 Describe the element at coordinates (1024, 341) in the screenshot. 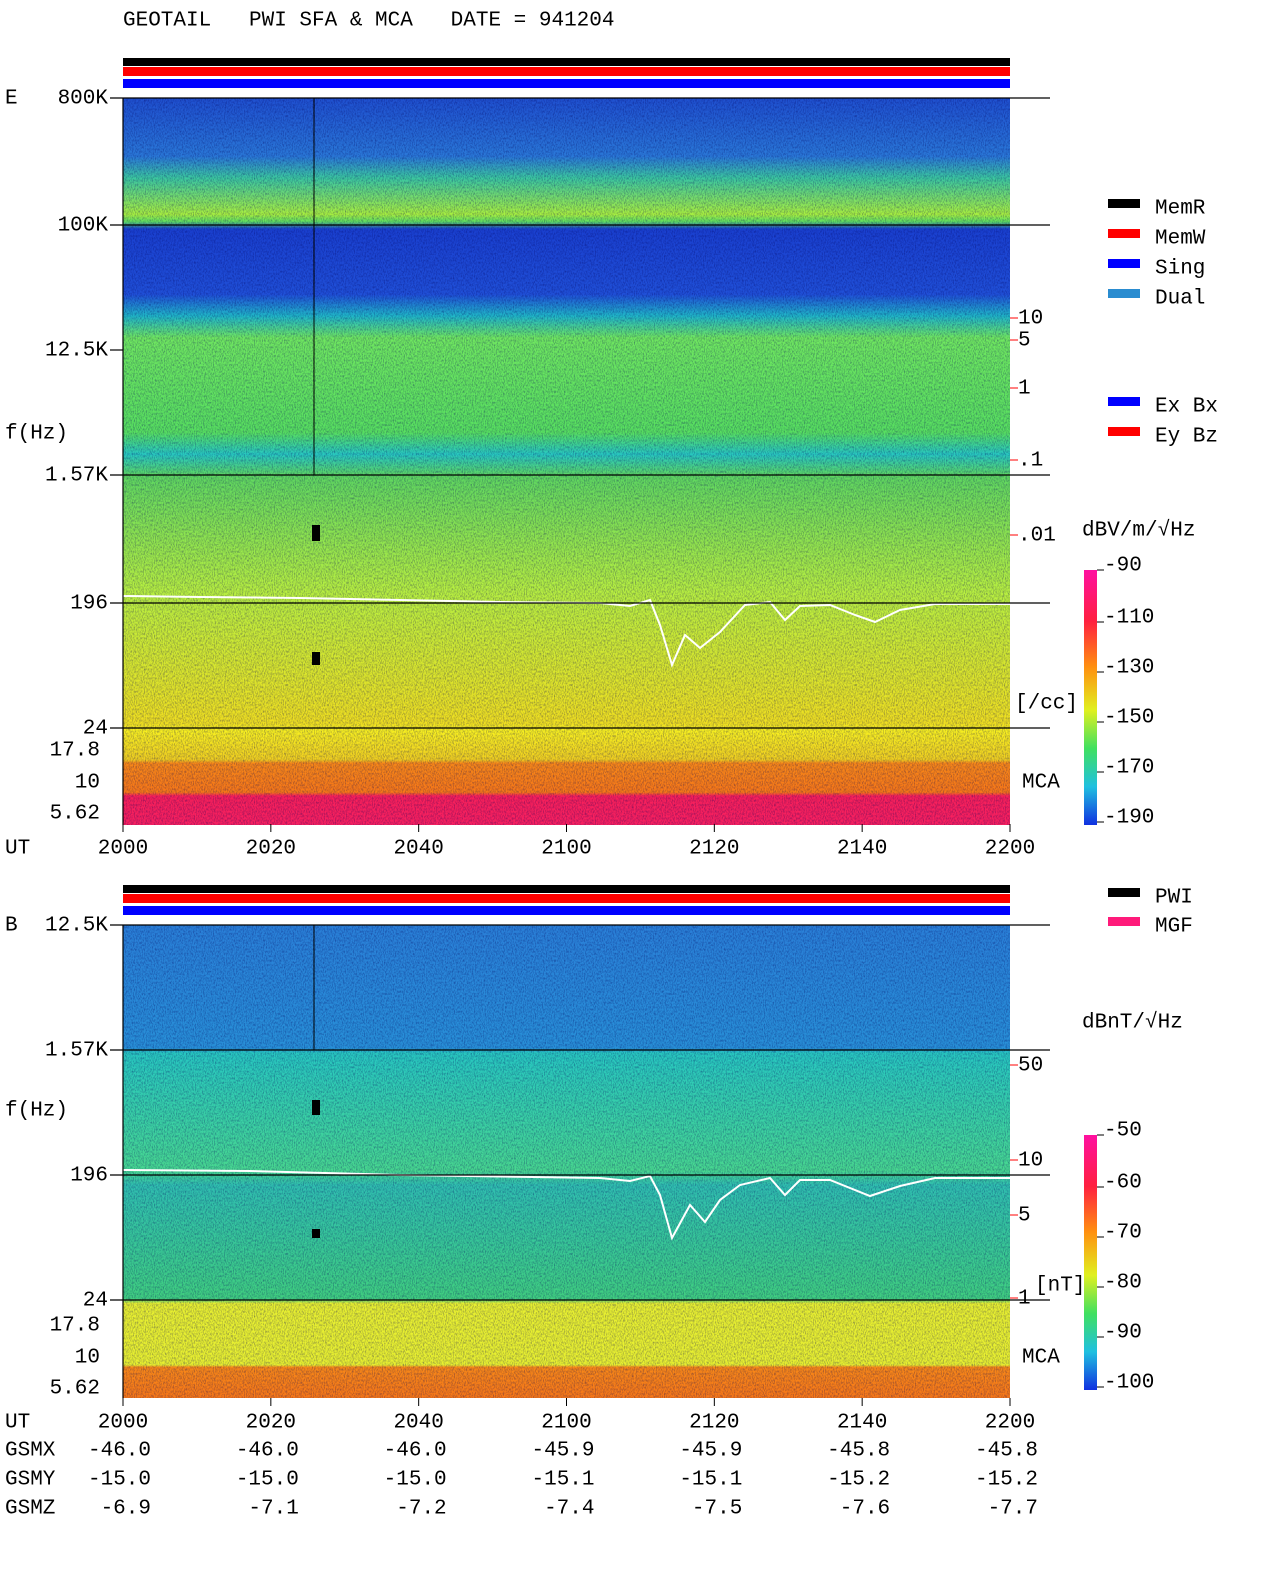

I see `density-label: 5` at that location.